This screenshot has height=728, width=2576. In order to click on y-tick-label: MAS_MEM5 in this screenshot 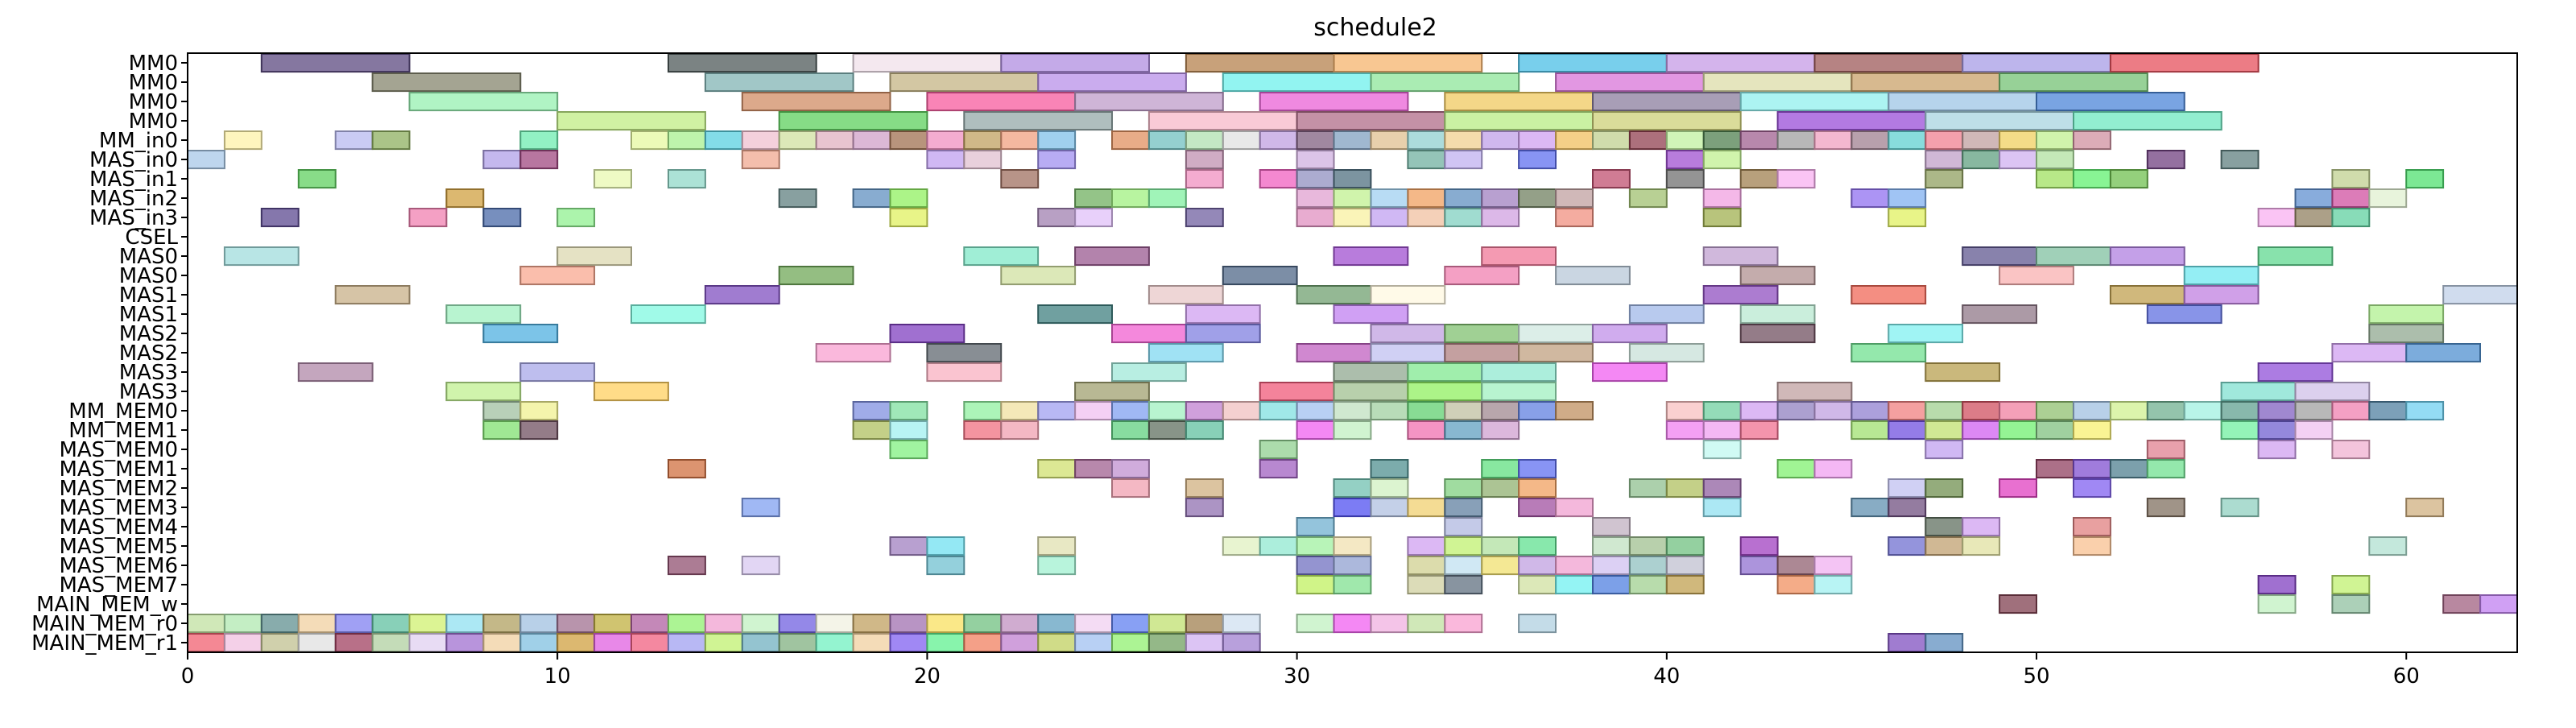, I will do `click(118, 547)`.